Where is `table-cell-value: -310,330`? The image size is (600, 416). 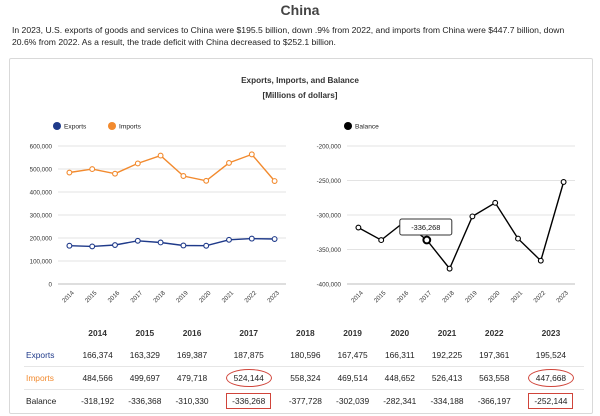
table-cell-value: -310,330 is located at coordinates (192, 401).